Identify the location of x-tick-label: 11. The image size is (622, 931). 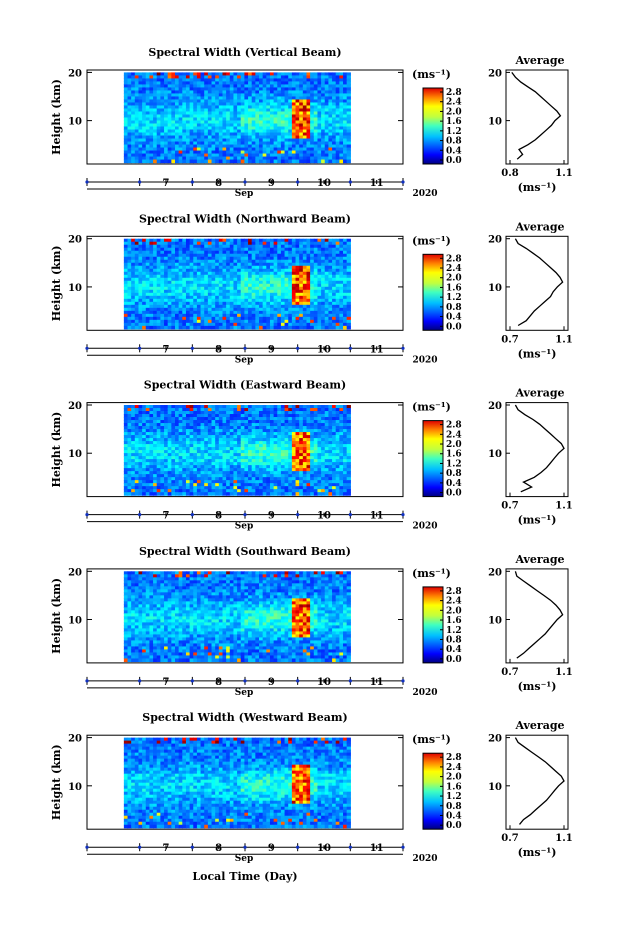
(377, 349).